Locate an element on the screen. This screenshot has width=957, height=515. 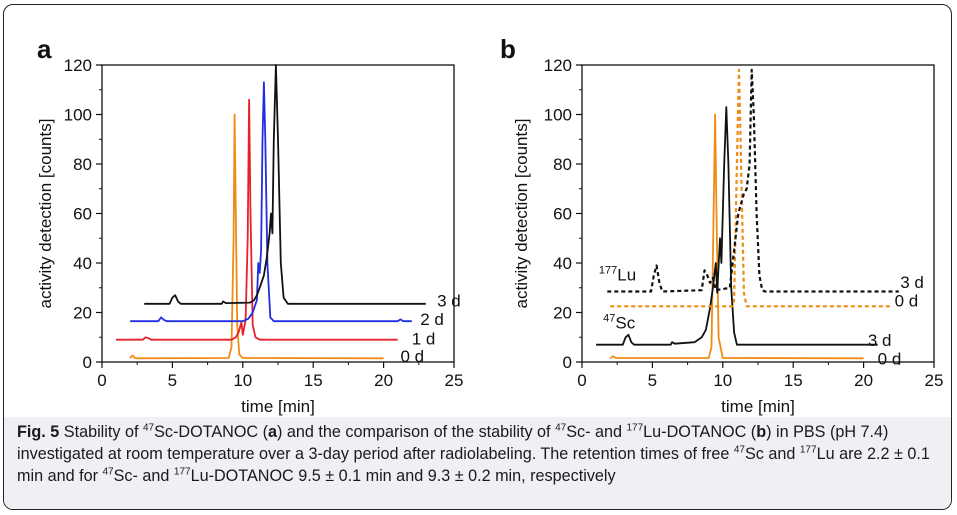
caption-figure-label: Fig. 5 is located at coordinates (38, 432).